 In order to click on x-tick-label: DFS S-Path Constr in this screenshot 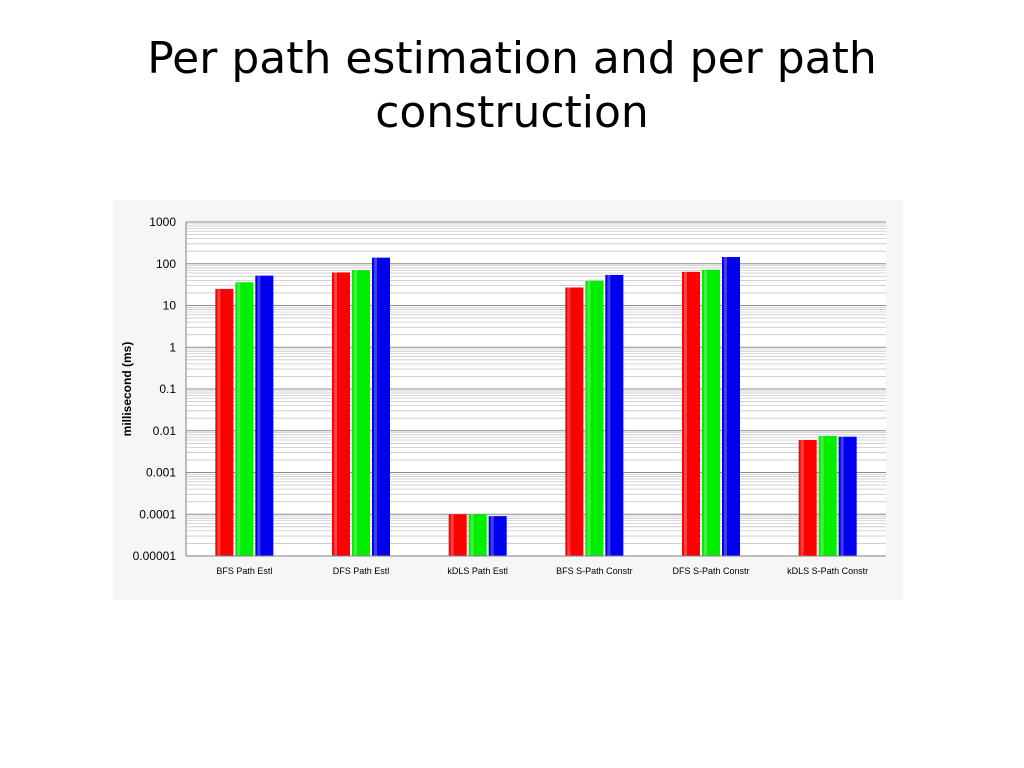, I will do `click(710, 571)`.